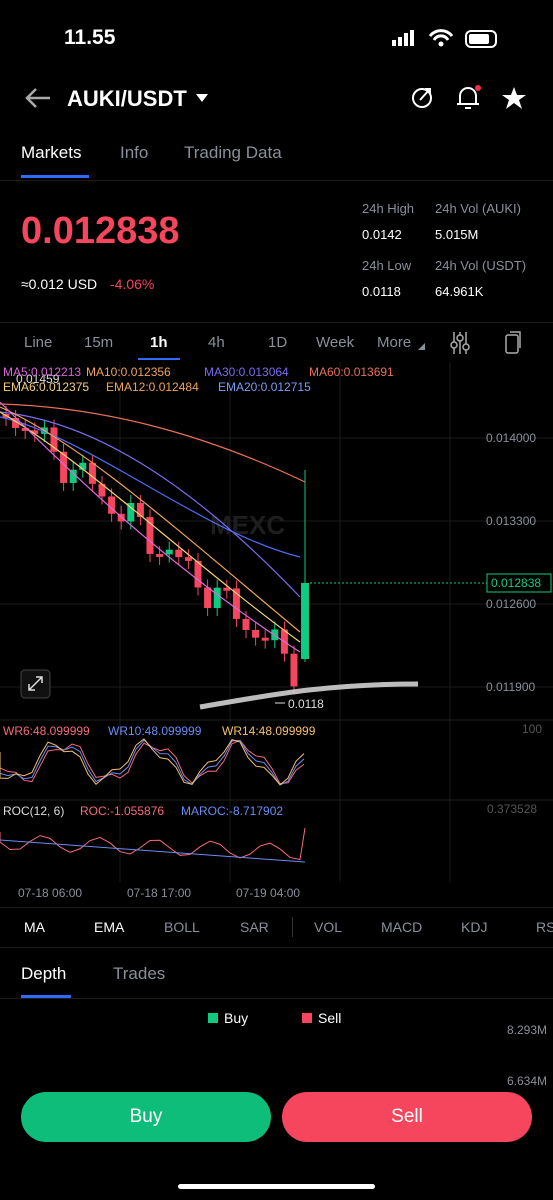 This screenshot has height=1200, width=553. What do you see at coordinates (182, 927) in the screenshot?
I see `indicator: BOLL` at bounding box center [182, 927].